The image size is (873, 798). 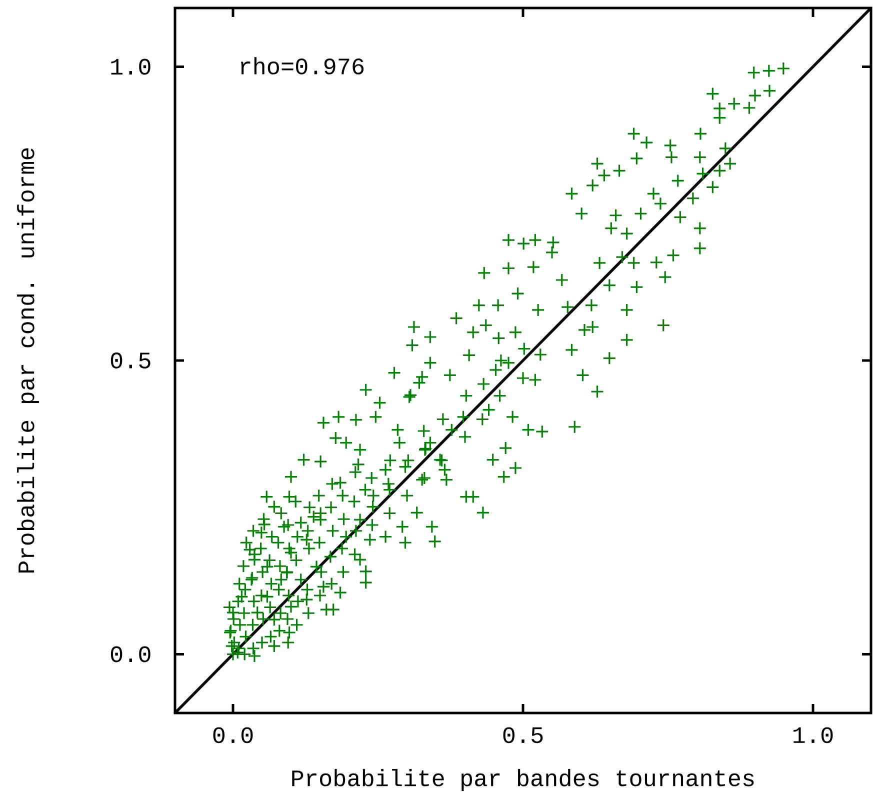 What do you see at coordinates (130, 360) in the screenshot?
I see `y-tick-label: 0.5` at bounding box center [130, 360].